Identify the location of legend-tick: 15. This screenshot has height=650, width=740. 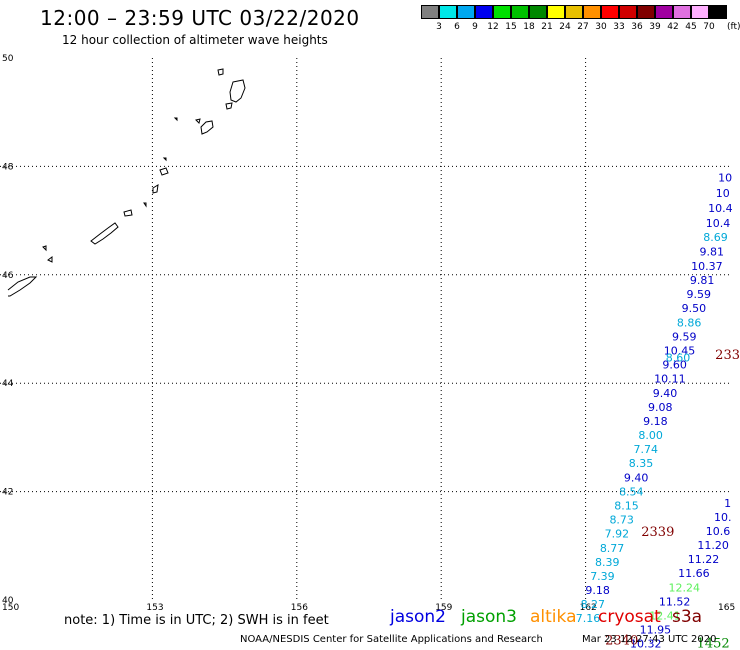
(511, 27).